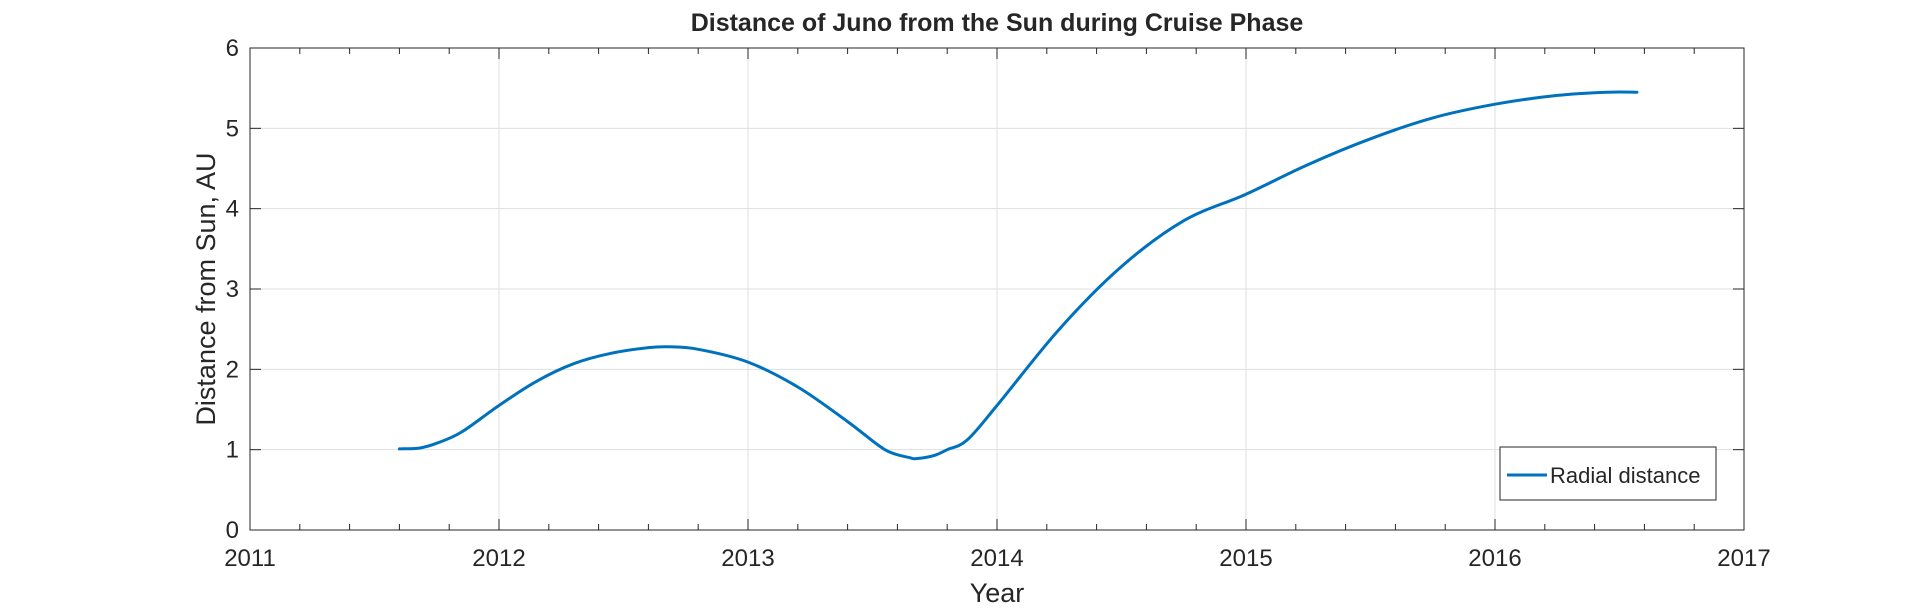  I want to click on x-tick-label: 2013, so click(747, 558).